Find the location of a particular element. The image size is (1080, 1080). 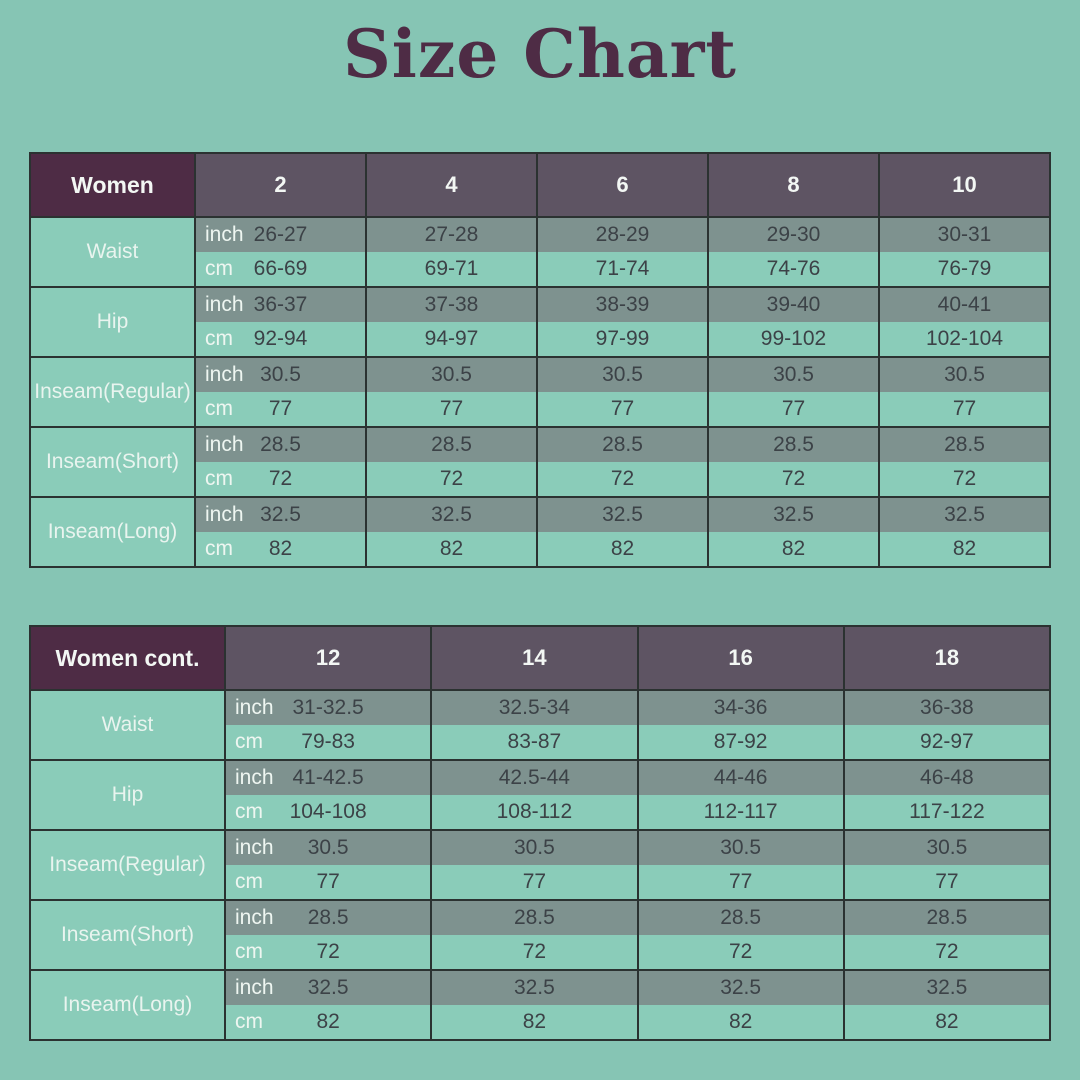

cm-value-cell: cm 79-83 is located at coordinates (328, 742).